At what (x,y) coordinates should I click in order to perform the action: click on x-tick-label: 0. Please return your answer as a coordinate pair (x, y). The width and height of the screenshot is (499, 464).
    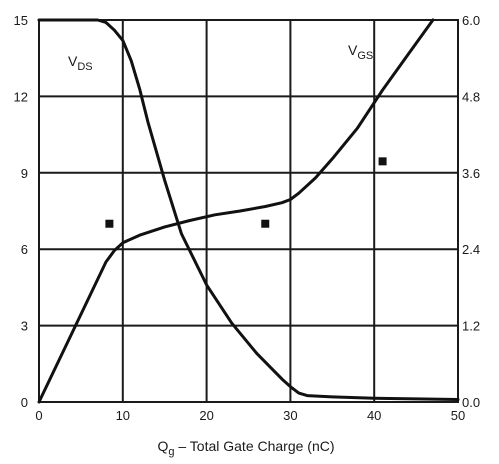
    Looking at the image, I should click on (38, 415).